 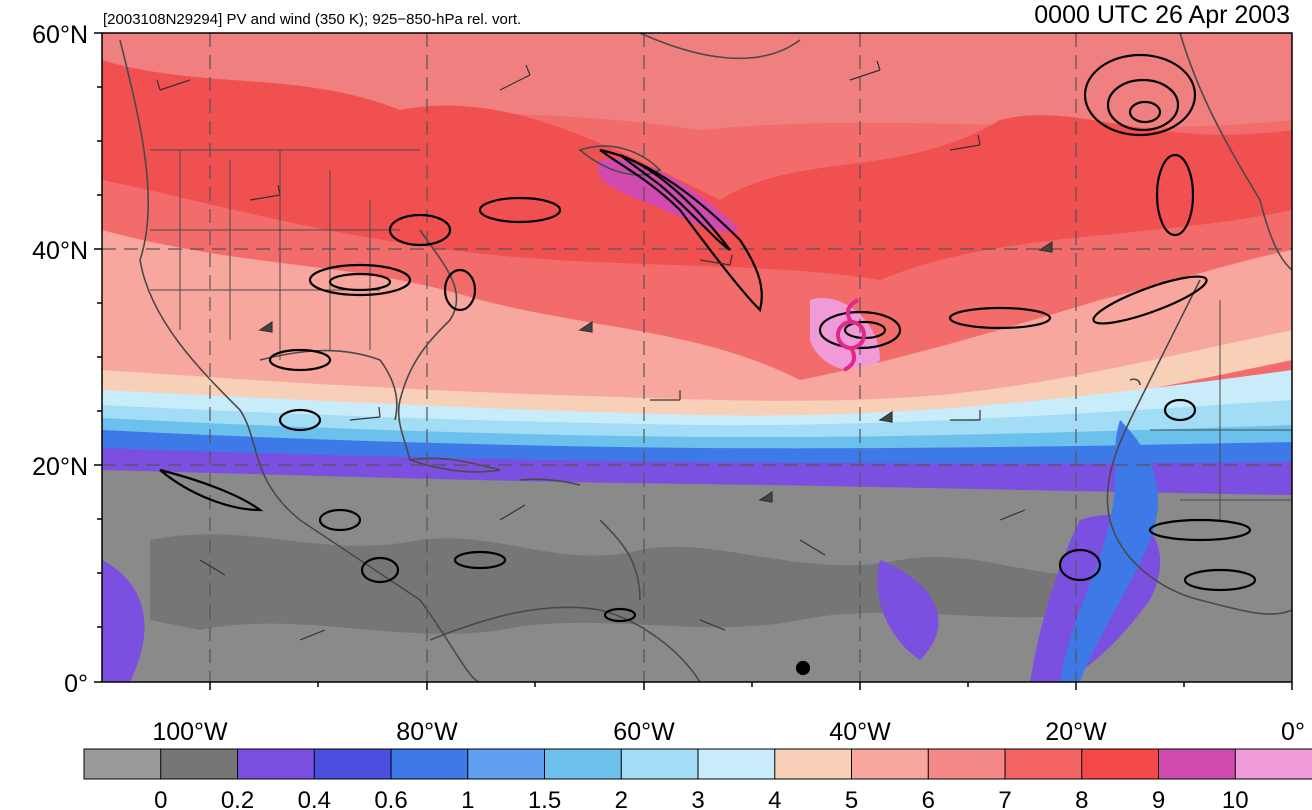 What do you see at coordinates (1293, 732) in the screenshot?
I see `lon-label-0: 0°` at bounding box center [1293, 732].